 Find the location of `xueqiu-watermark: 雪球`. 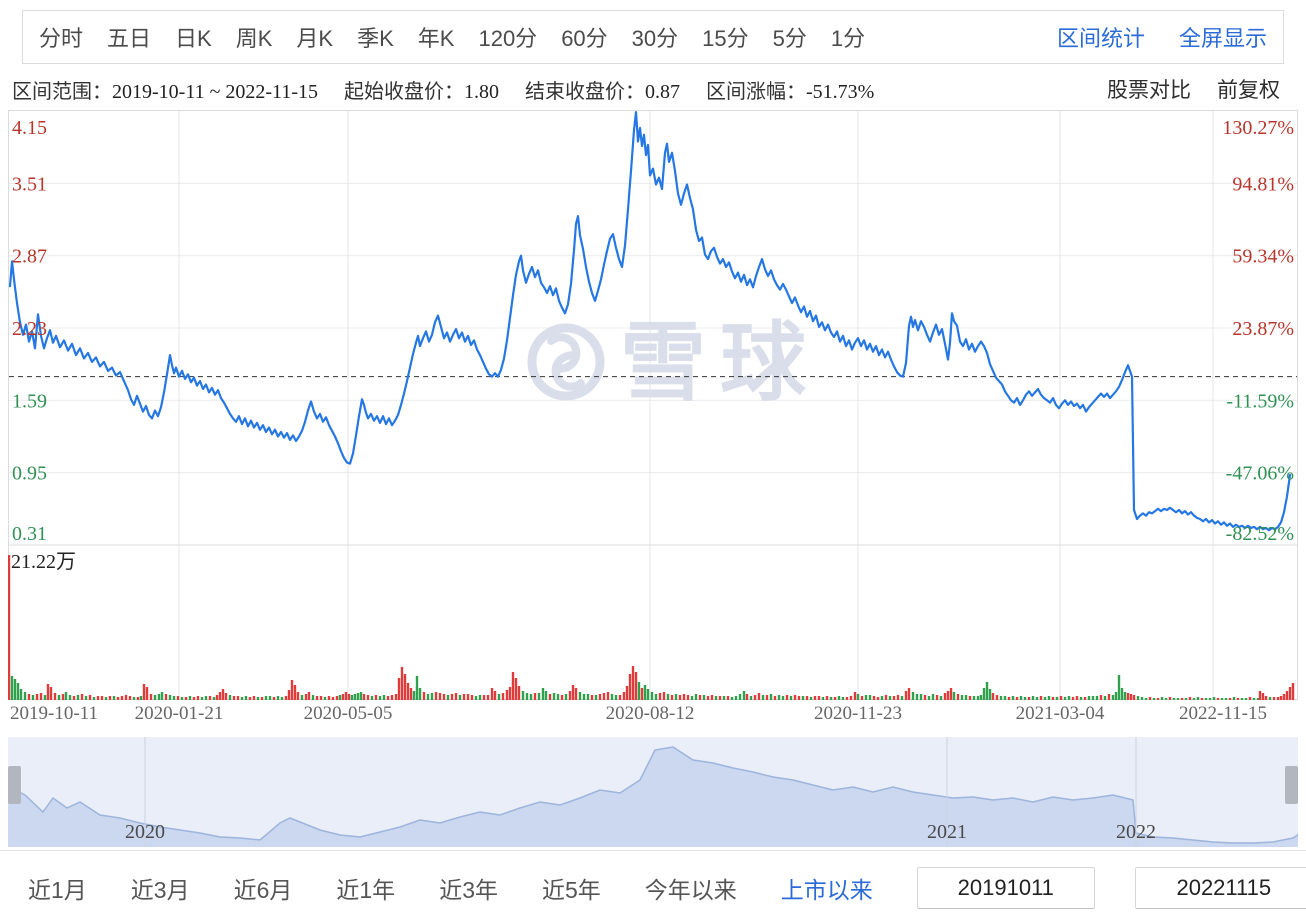

xueqiu-watermark: 雪球 is located at coordinates (666, 363).